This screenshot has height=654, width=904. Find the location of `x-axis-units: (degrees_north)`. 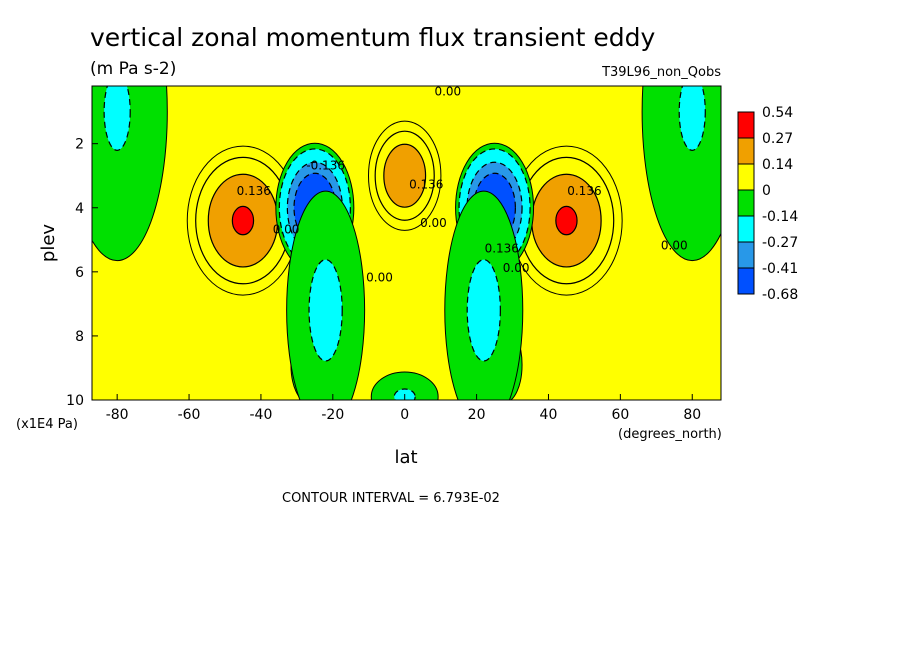

x-axis-units: (degrees_north) is located at coordinates (670, 434).